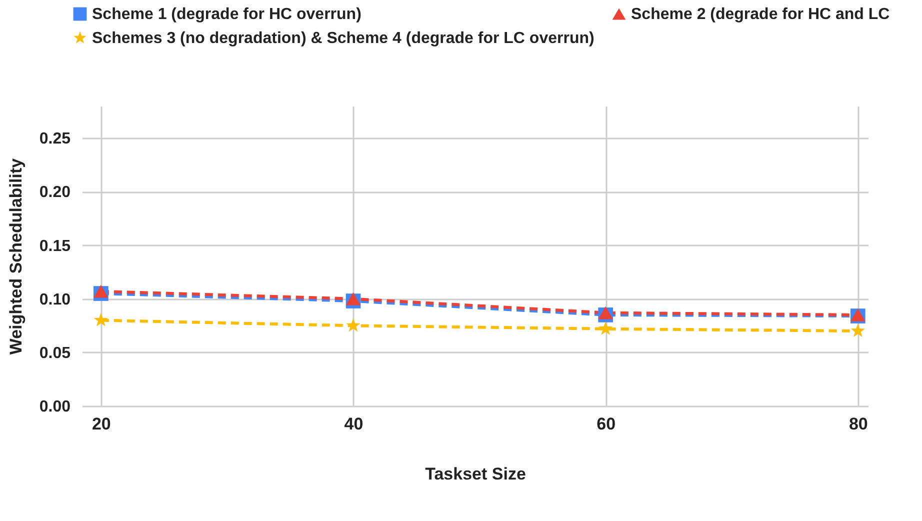  Describe the element at coordinates (55, 299) in the screenshot. I see `y-tick-label: 0.10` at that location.